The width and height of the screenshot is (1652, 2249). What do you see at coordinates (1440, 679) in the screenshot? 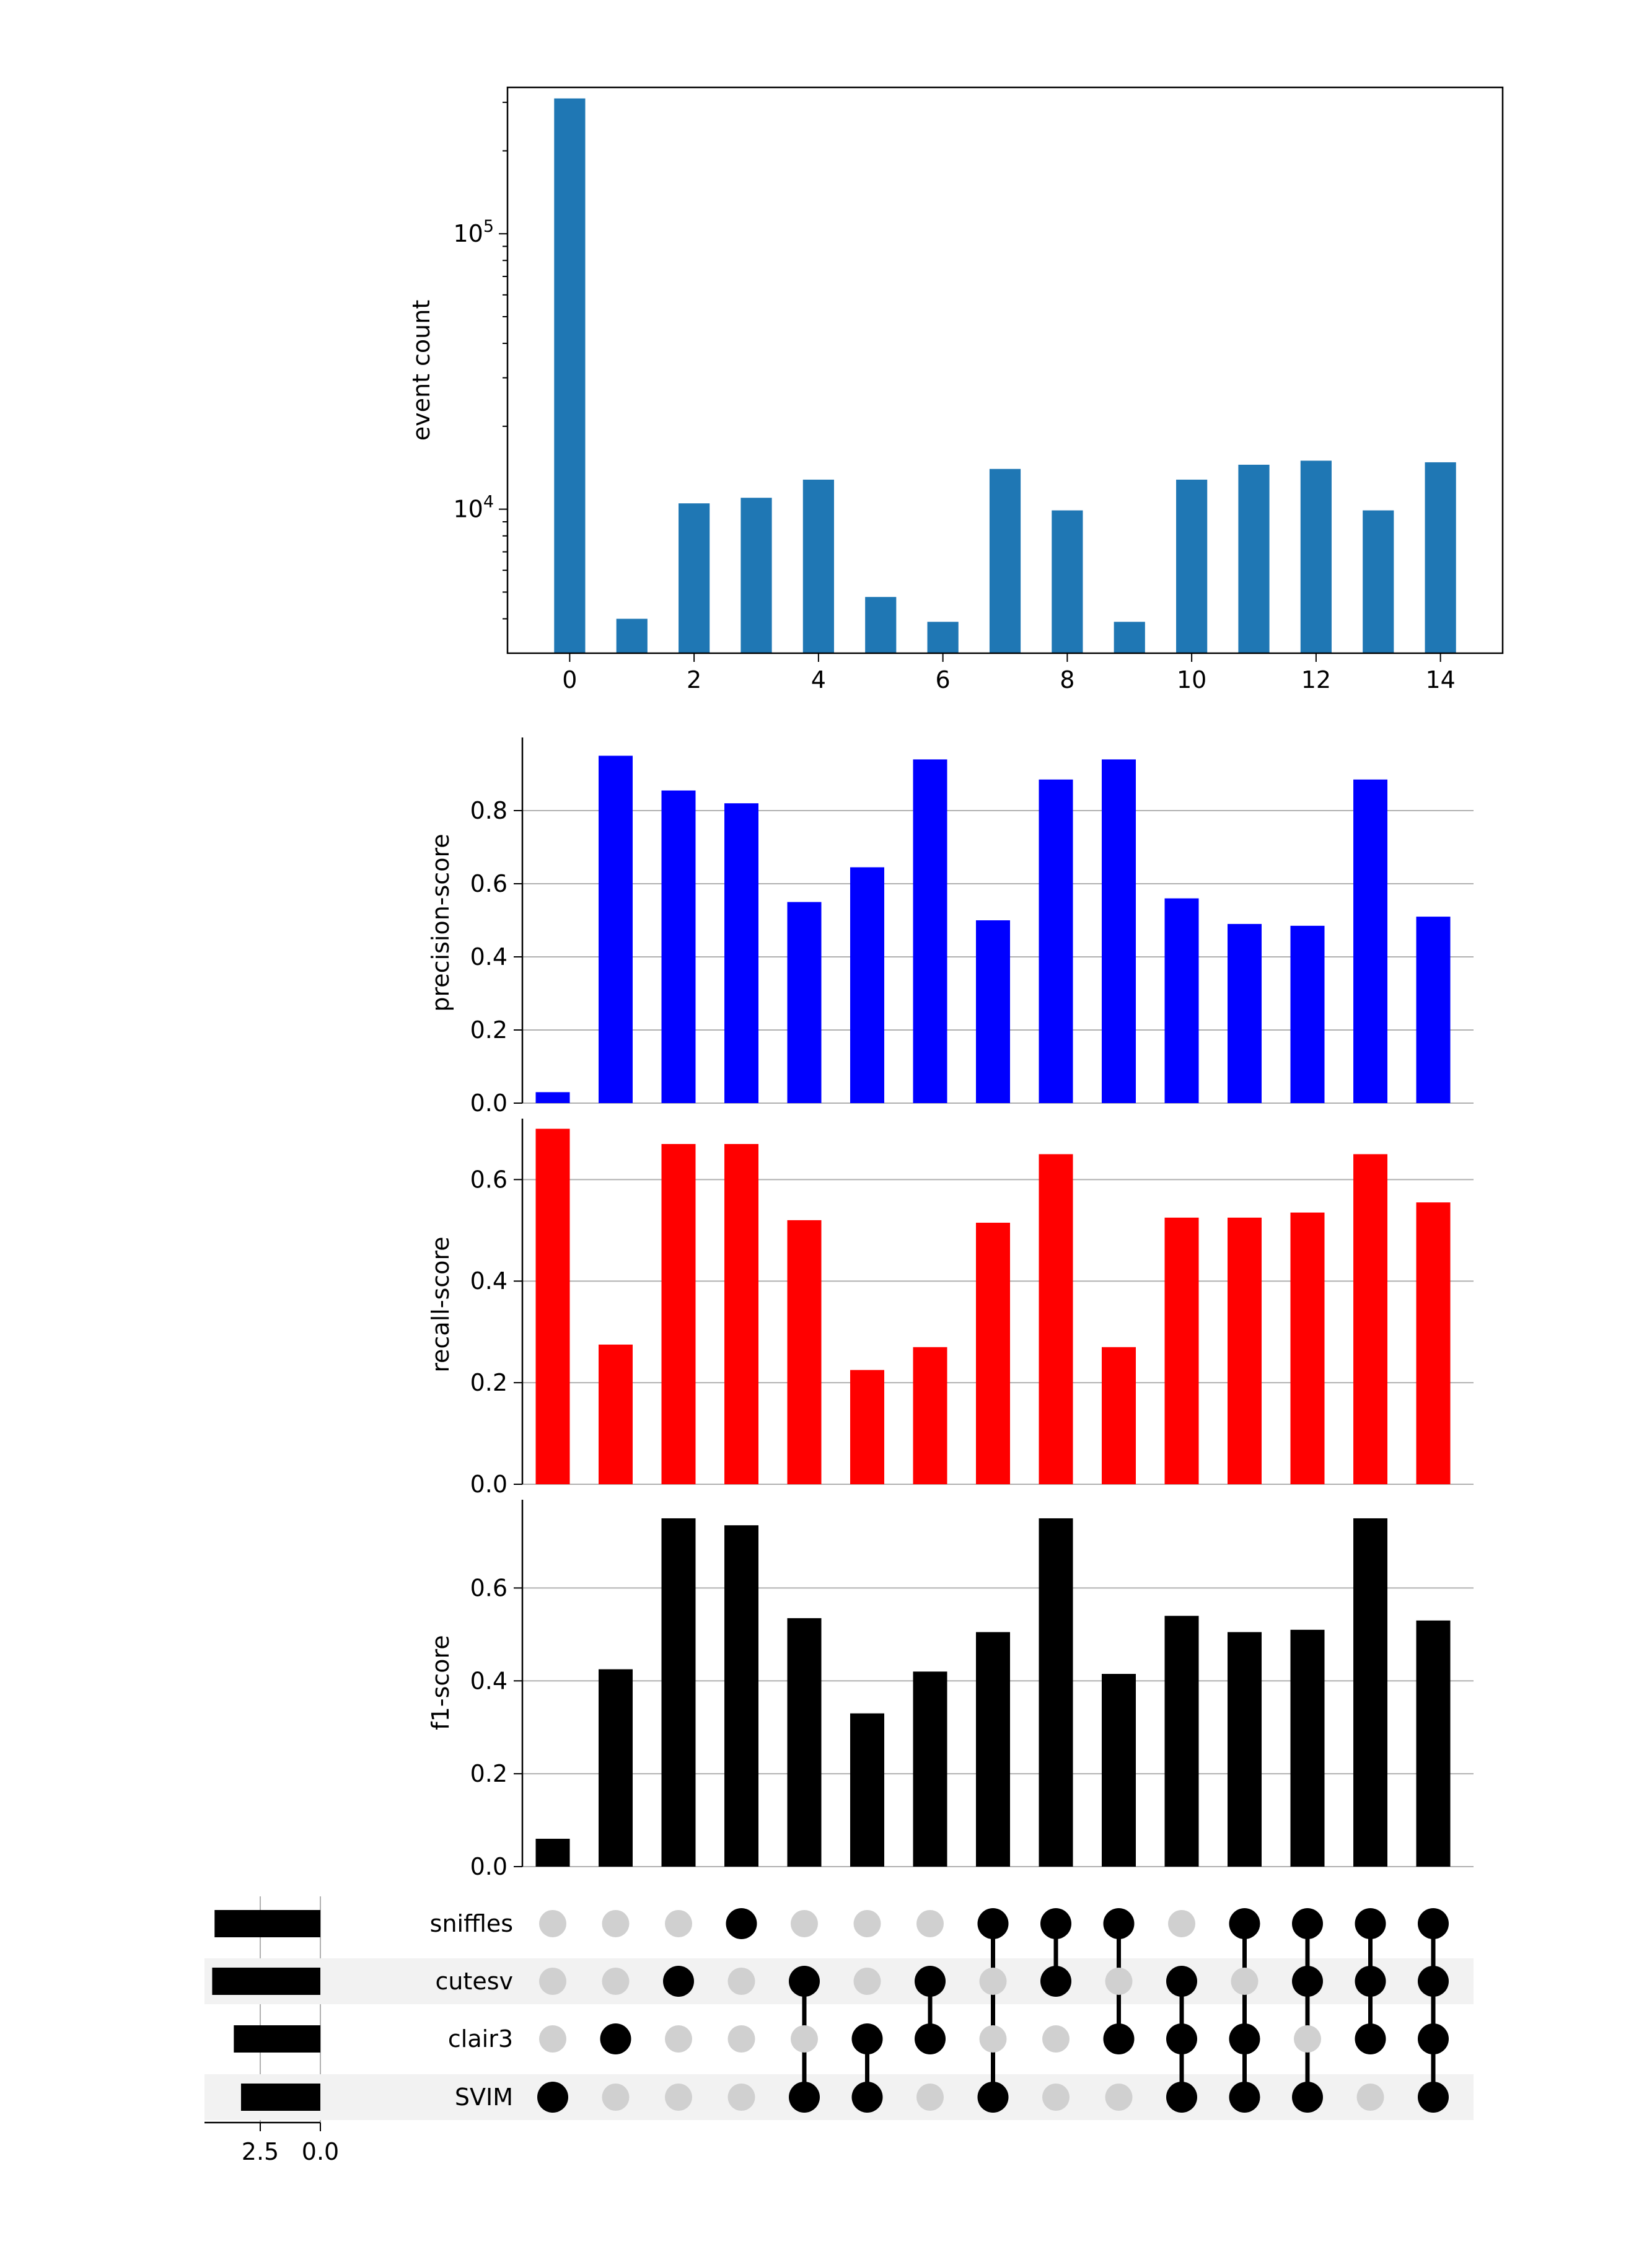
I see `event-count-xtick-label: 14` at bounding box center [1440, 679].